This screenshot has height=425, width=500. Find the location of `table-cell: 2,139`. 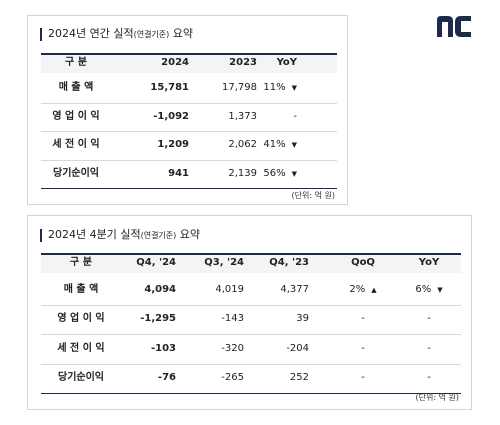

table-cell: 2,139 is located at coordinates (242, 173).